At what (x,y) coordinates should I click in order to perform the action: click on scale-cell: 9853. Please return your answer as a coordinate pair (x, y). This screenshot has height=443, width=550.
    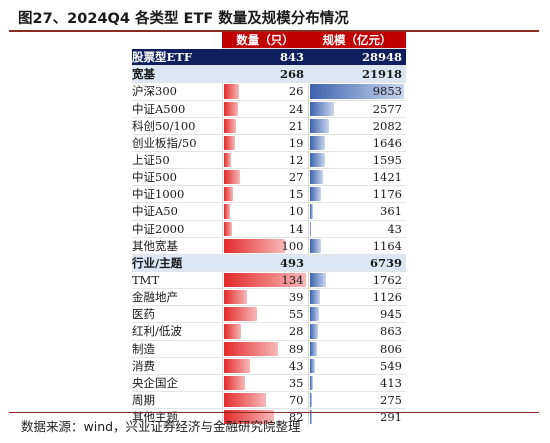
    Looking at the image, I should click on (356, 91).